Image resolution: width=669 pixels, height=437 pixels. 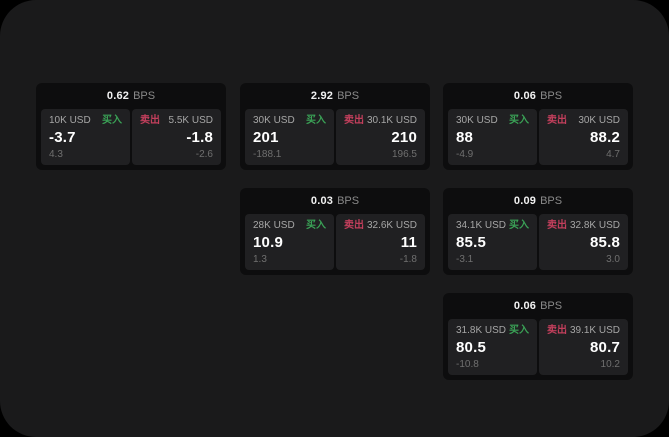 What do you see at coordinates (335, 201) in the screenshot?
I see `bps-header: 0.03 BPS` at bounding box center [335, 201].